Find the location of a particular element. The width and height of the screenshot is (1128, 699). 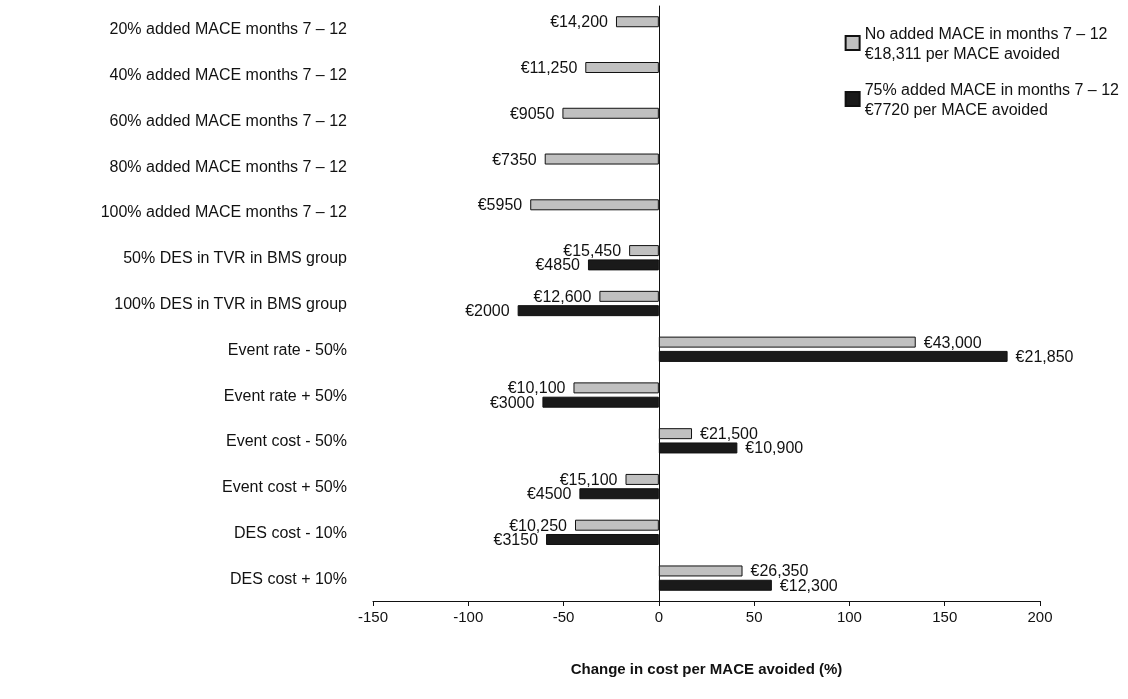

x-tick-label: -100 is located at coordinates (468, 616).